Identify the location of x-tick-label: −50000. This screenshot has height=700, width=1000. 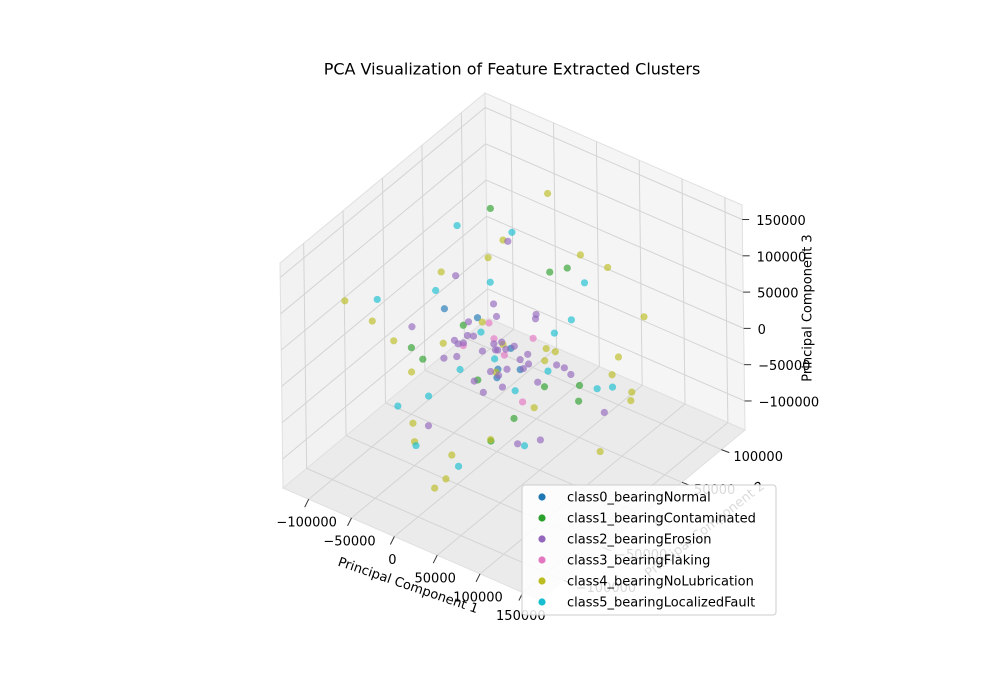
(349, 541).